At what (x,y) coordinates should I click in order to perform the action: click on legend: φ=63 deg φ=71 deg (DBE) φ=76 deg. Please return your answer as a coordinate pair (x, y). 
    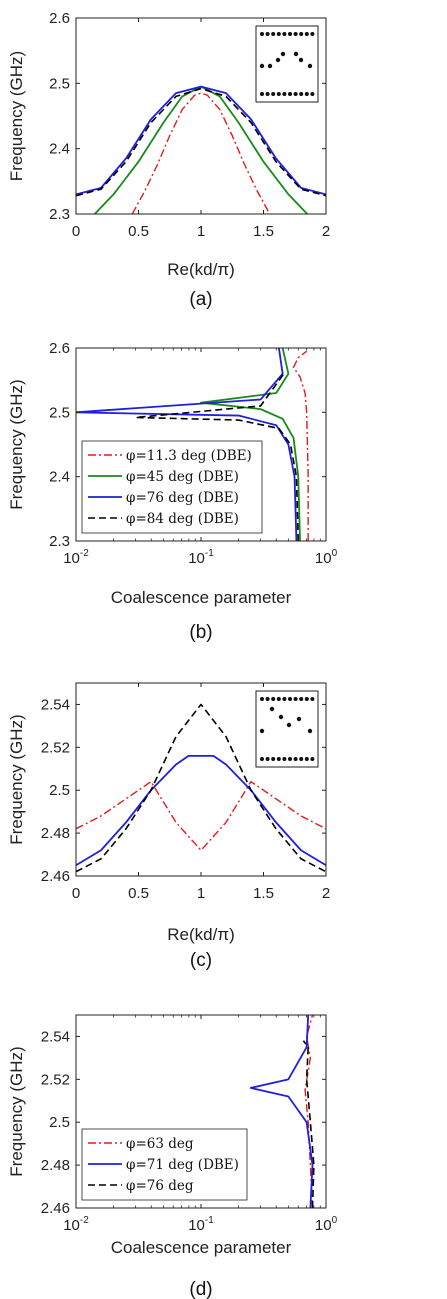
    Looking at the image, I should click on (164, 1164).